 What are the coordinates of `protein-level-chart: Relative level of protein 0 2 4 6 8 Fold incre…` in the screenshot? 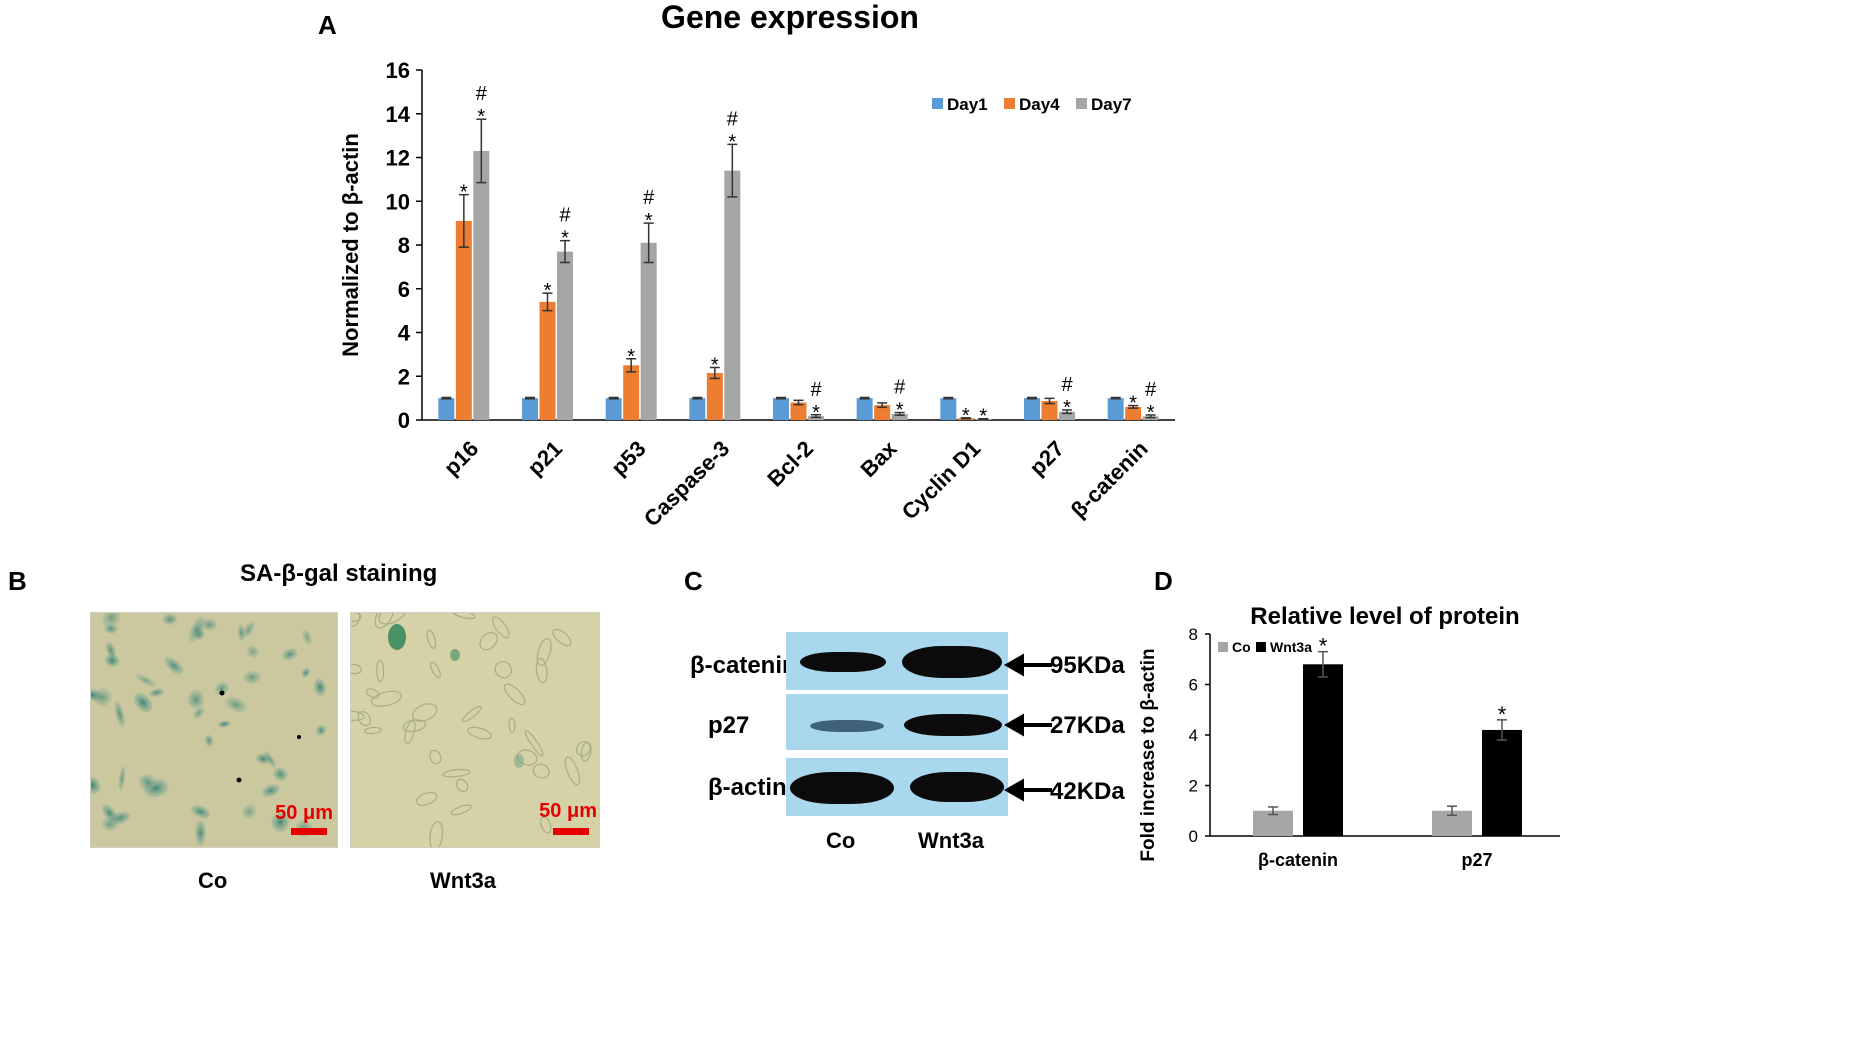 It's located at (1349, 736).